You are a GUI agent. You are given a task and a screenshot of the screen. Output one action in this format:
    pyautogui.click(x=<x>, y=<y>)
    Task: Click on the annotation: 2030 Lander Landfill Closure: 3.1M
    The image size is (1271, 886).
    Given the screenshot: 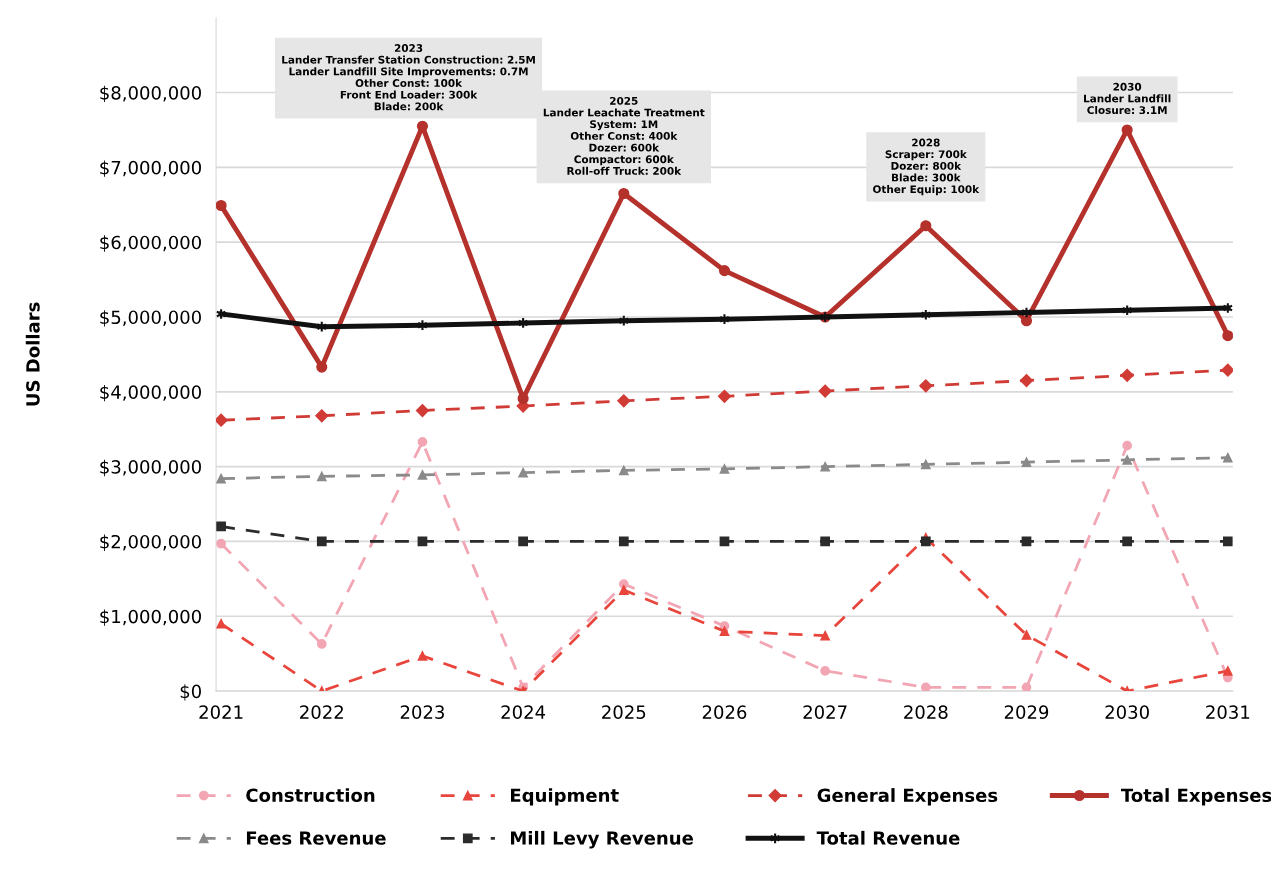 What is the action you would take?
    pyautogui.click(x=1127, y=98)
    